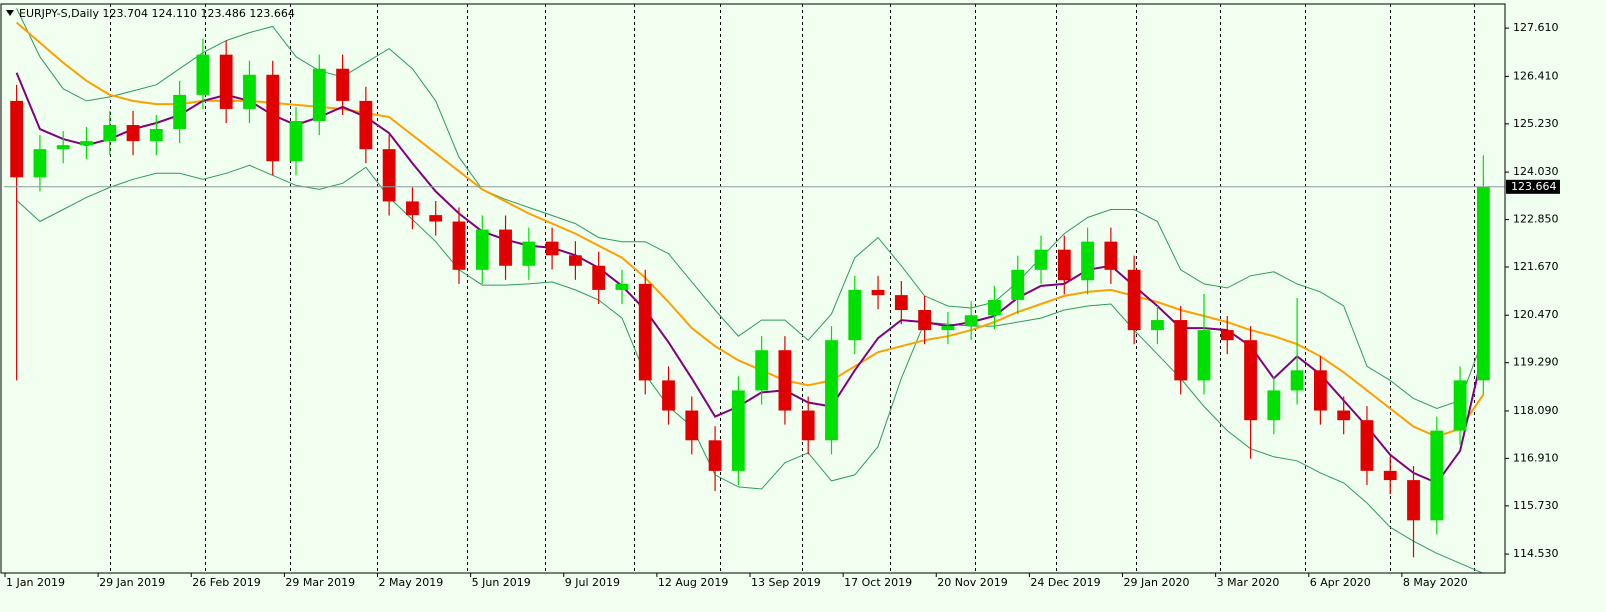 This screenshot has width=1606, height=612. What do you see at coordinates (411, 582) in the screenshot?
I see `x-tick-label: 2 May 2019` at bounding box center [411, 582].